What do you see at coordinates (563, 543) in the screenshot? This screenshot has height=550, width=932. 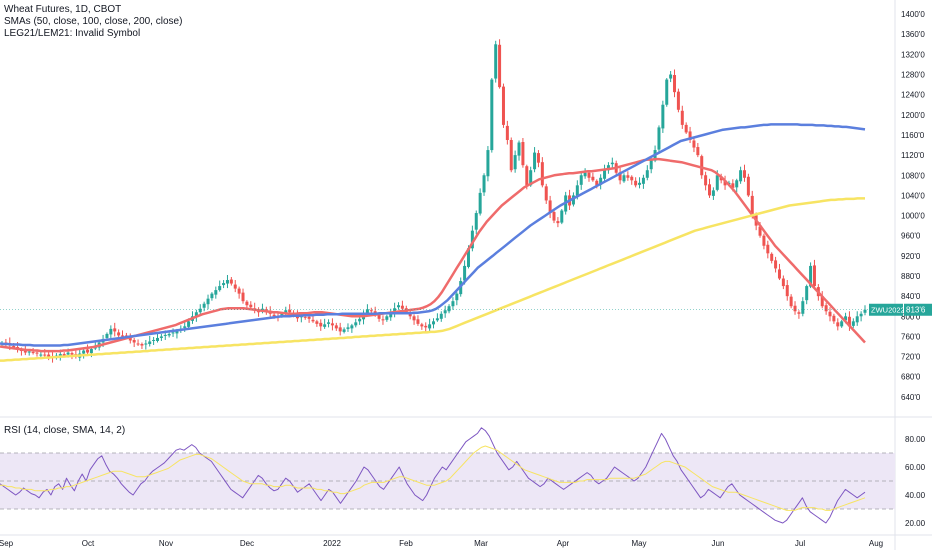 I see `x-tick-label: Apr` at bounding box center [563, 543].